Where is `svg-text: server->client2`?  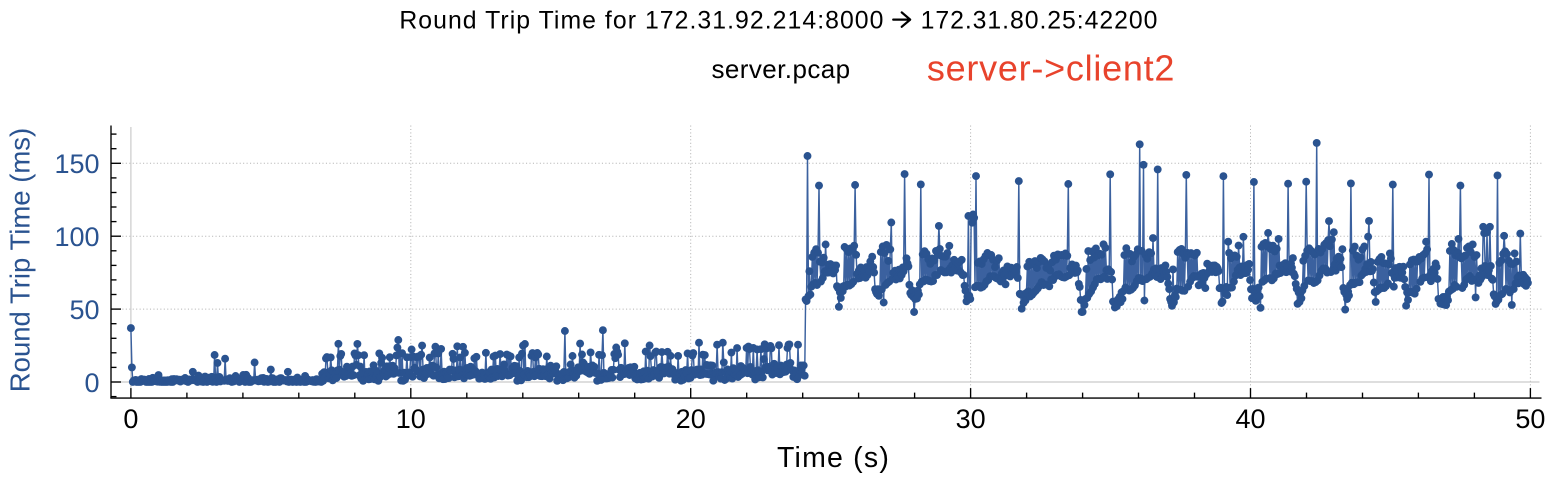
svg-text: server->client2 is located at coordinates (1051, 68).